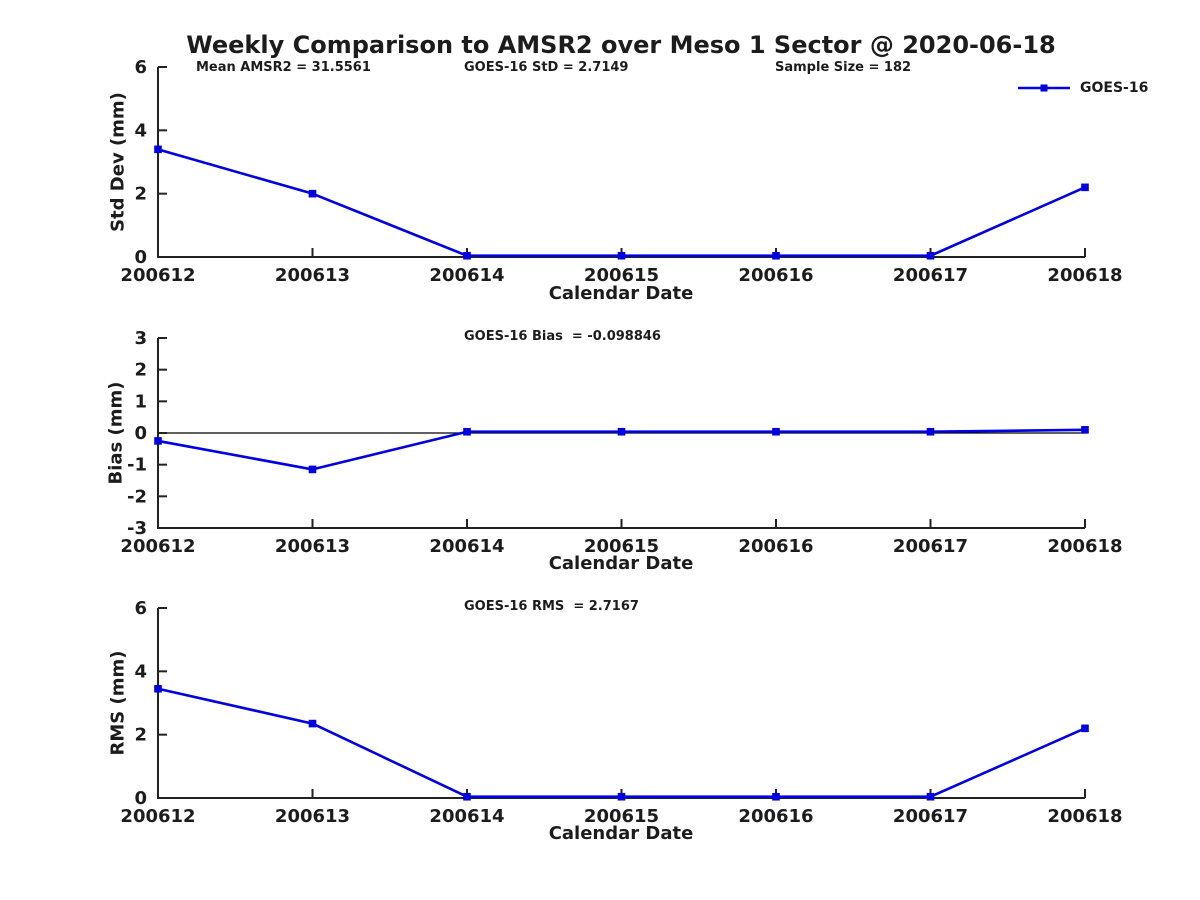 Image resolution: width=1200 pixels, height=900 pixels. I want to click on y-tick-label: -3, so click(137, 528).